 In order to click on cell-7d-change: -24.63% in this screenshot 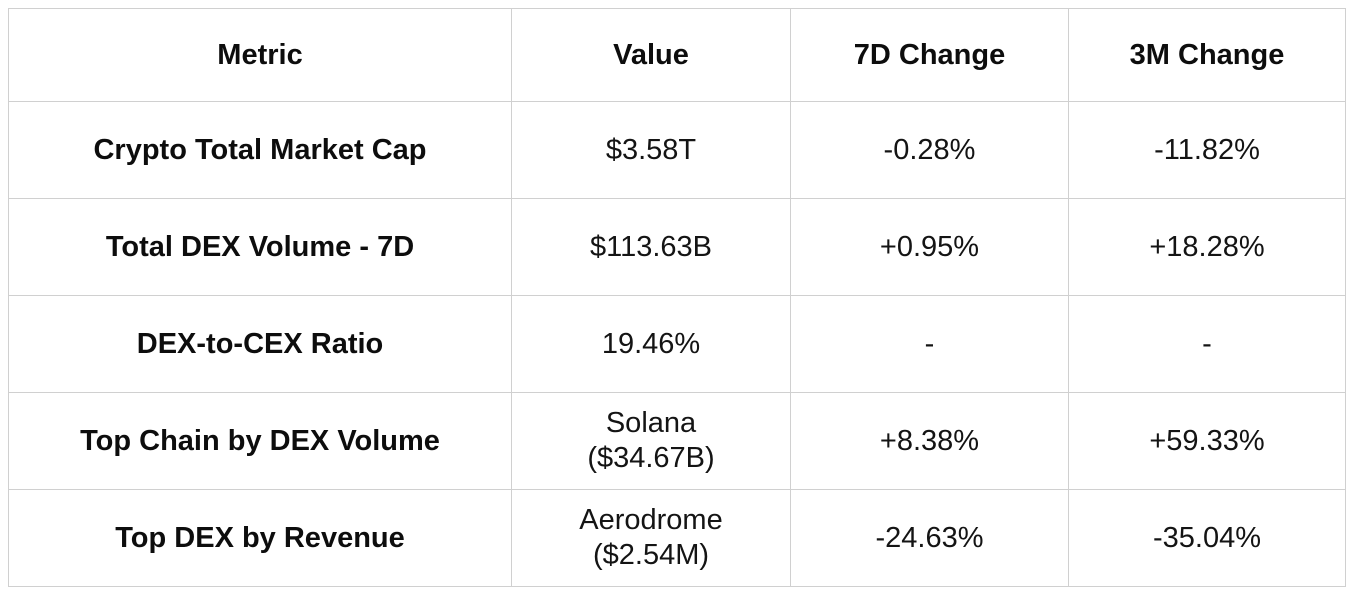, I will do `click(929, 538)`.